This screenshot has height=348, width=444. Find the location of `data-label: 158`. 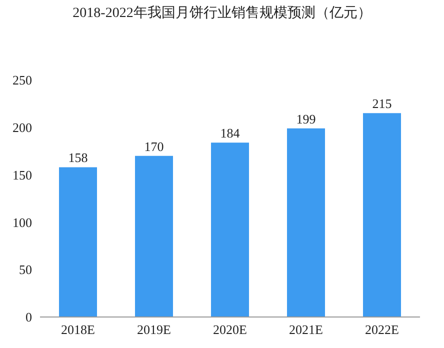

data-label: 158 is located at coordinates (78, 158).